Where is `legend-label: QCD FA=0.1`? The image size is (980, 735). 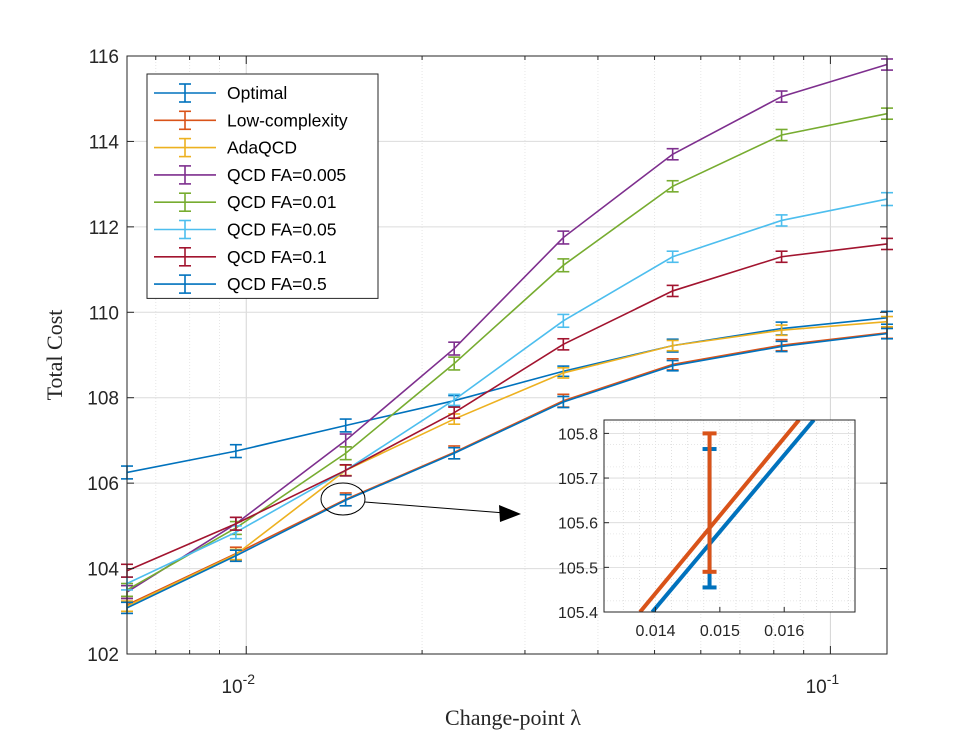
legend-label: QCD FA=0.1 is located at coordinates (277, 257).